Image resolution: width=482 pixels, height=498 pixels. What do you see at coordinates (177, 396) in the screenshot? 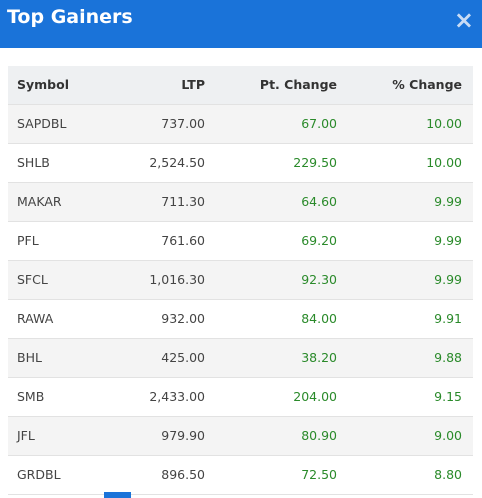
I see `table-cell: 2,433.00` at bounding box center [177, 396].